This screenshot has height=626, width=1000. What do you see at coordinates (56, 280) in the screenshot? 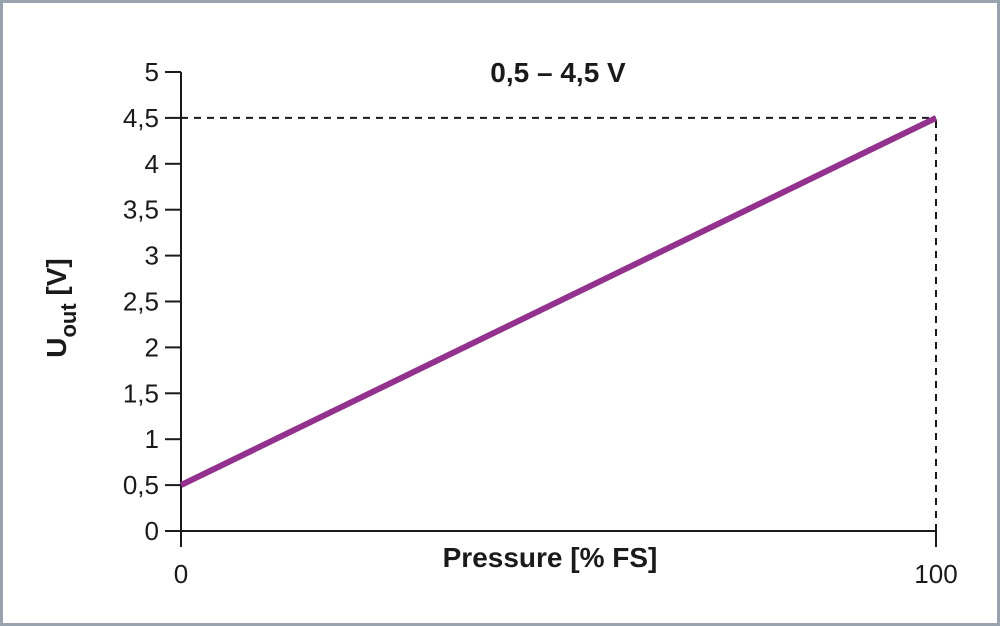
I see `y-axis-title-unit: [V]` at bounding box center [56, 280].